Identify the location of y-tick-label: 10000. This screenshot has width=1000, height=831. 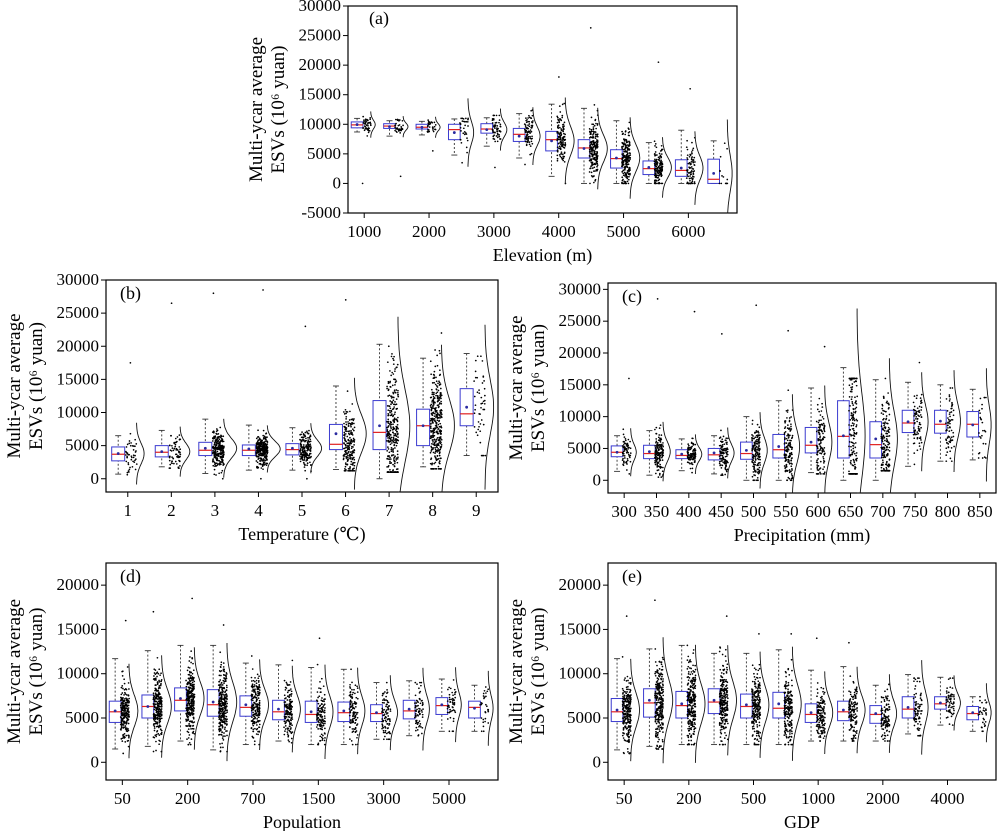
(580, 416).